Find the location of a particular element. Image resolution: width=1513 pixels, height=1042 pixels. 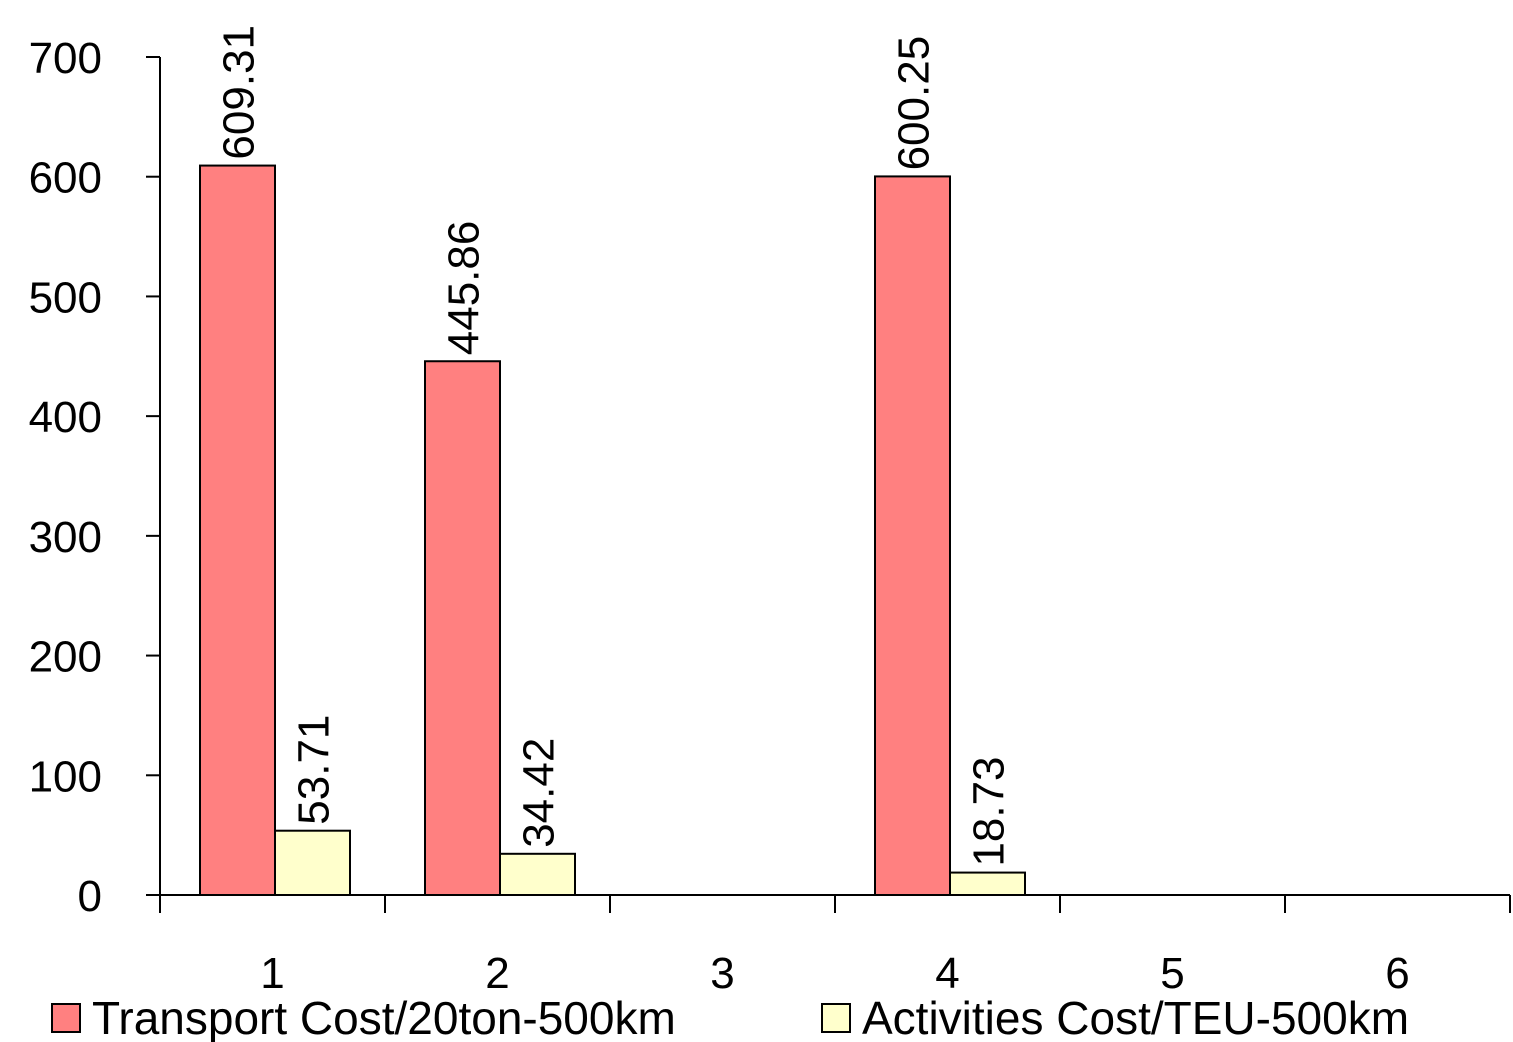

y-tick-label: 0 is located at coordinates (90, 896).